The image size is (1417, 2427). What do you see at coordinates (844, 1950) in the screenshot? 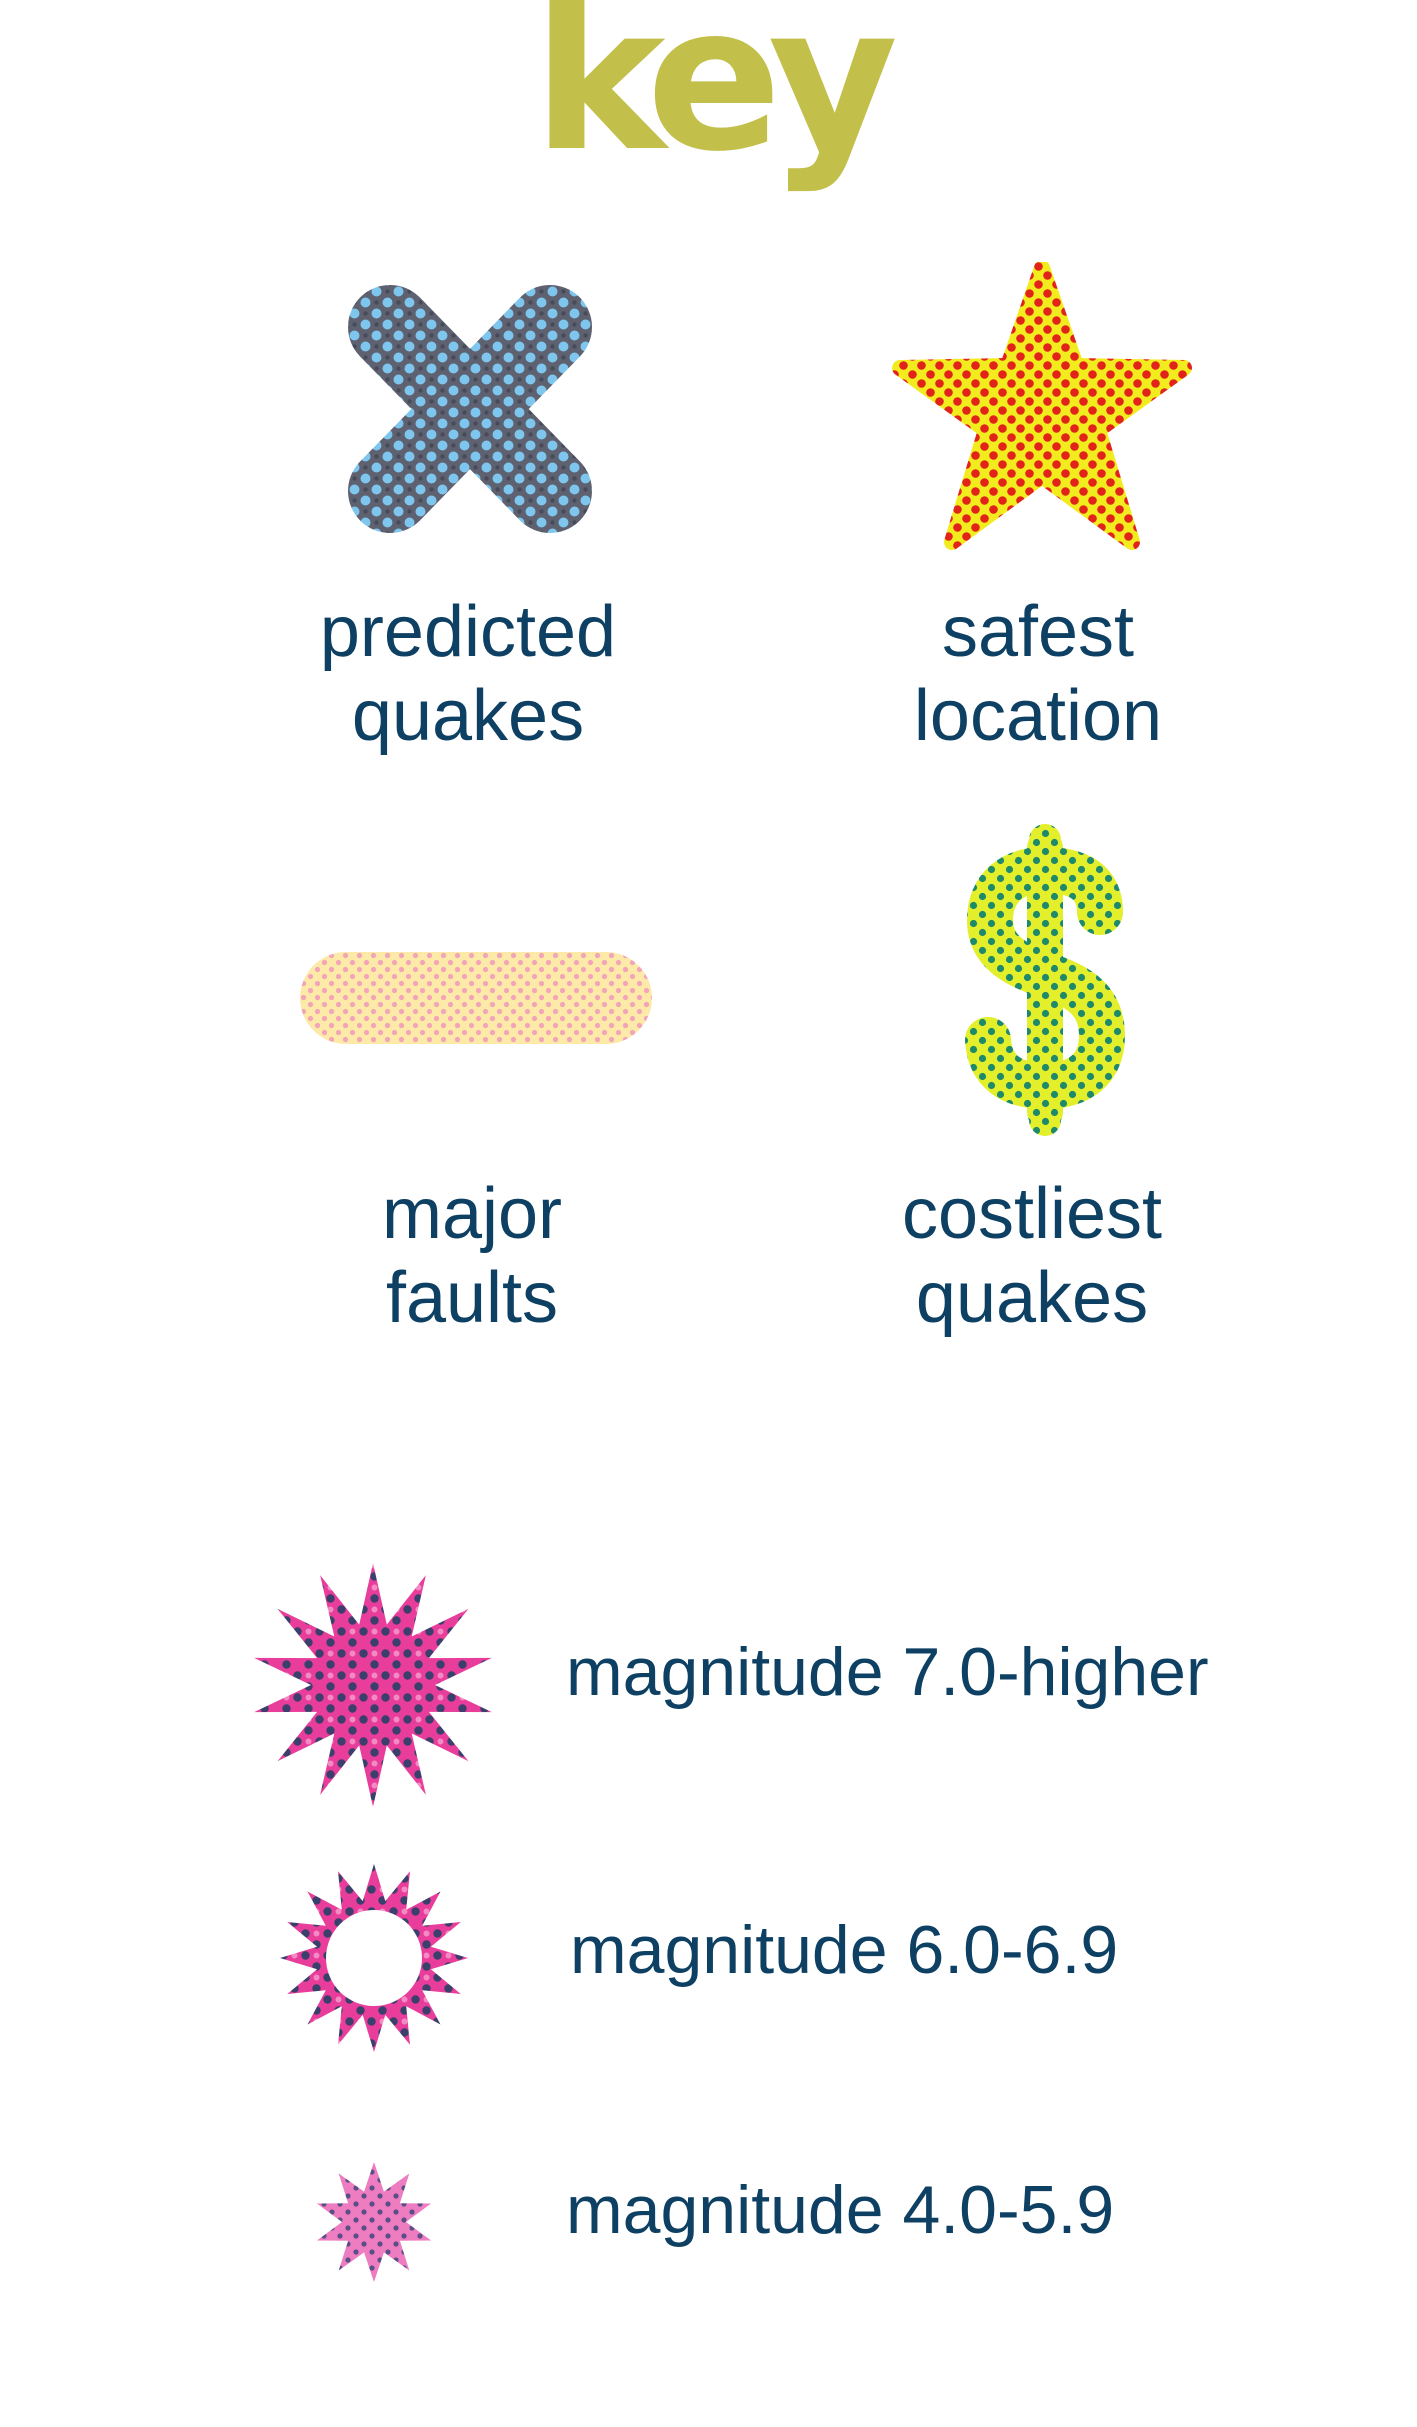
I see `label-magnitude-6-6.9: magnitude 6.0-6.9` at bounding box center [844, 1950].